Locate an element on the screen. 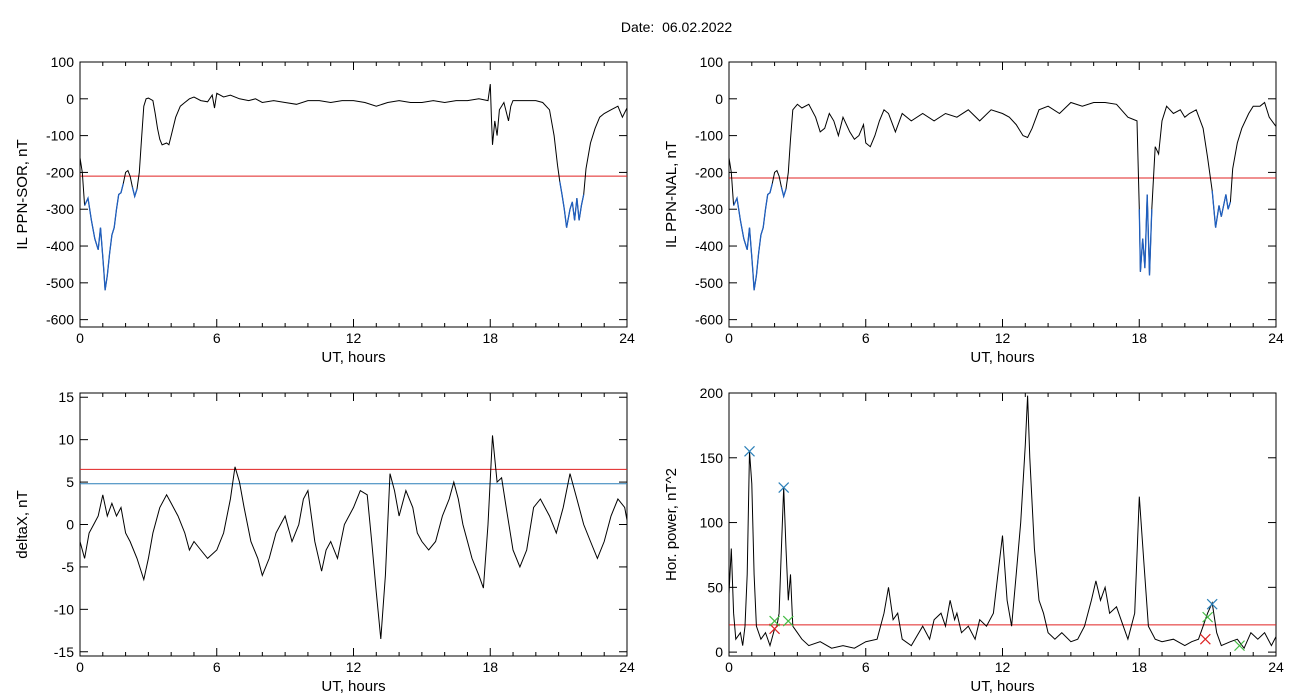  y-axis-label: deltaX, nT is located at coordinates (22, 524).